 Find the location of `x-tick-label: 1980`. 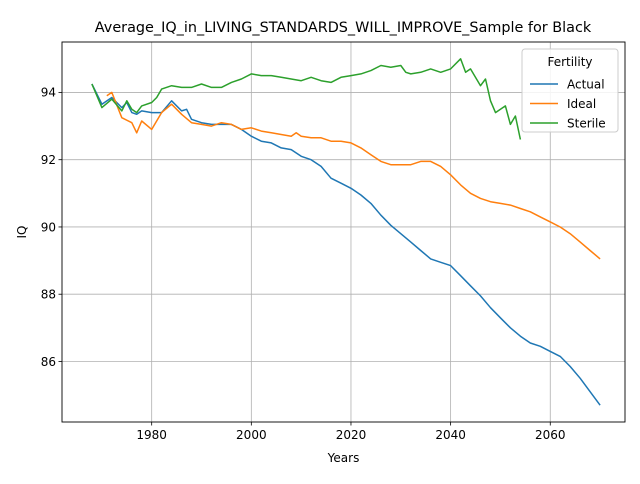

x-tick-label: 1980 is located at coordinates (151, 435).